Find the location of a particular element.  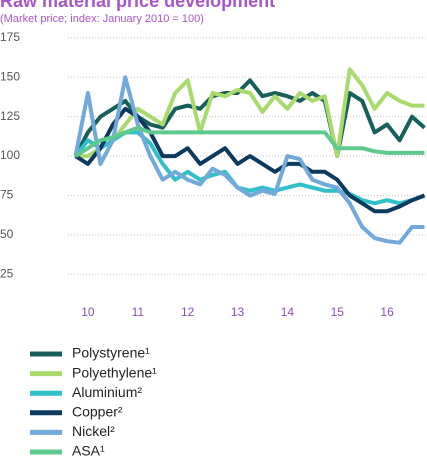

legend-label: Polyethylene¹ is located at coordinates (114, 372).